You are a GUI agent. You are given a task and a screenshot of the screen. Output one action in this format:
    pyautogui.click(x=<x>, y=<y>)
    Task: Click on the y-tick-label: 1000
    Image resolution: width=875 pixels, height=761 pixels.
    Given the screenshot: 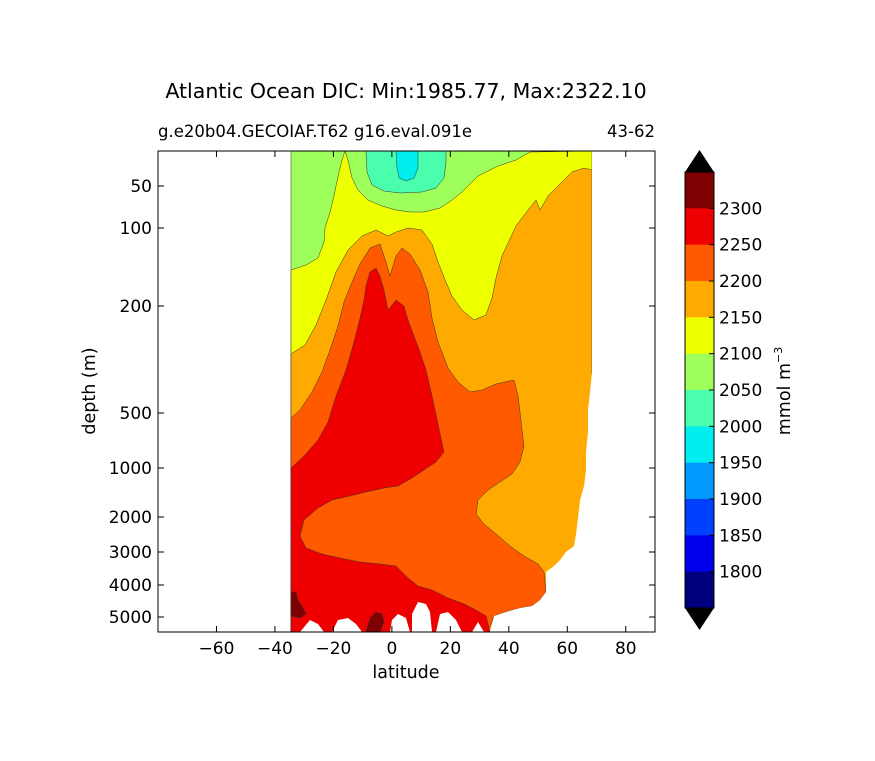 What is the action you would take?
    pyautogui.click(x=130, y=469)
    